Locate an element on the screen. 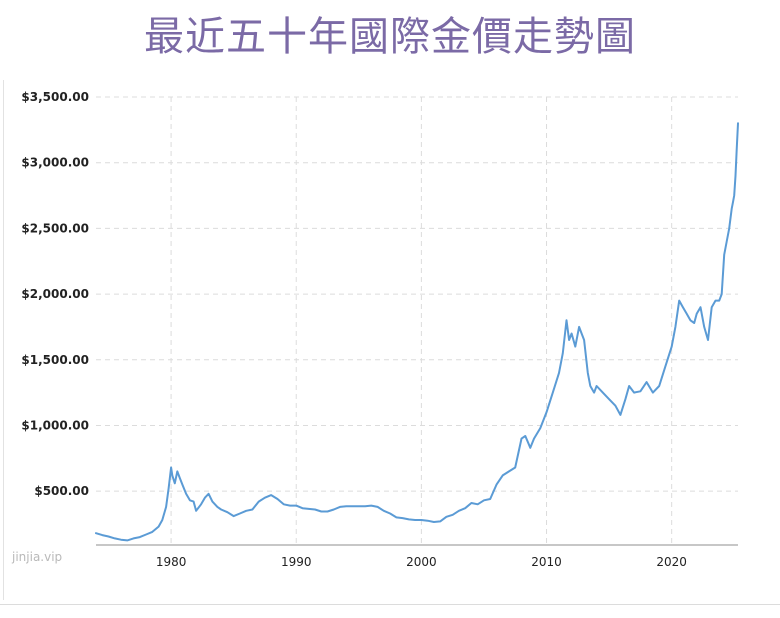  y-tick-label: $2,000.00 is located at coordinates (55, 294).